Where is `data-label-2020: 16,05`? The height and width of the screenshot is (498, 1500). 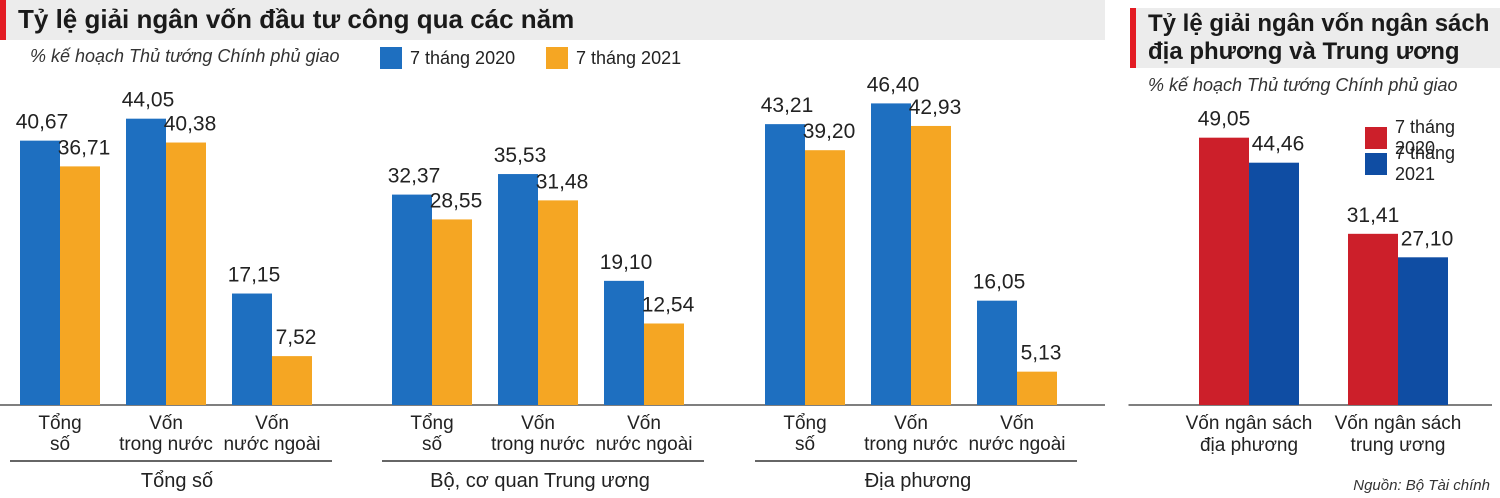 data-label-2020: 16,05 is located at coordinates (999, 282).